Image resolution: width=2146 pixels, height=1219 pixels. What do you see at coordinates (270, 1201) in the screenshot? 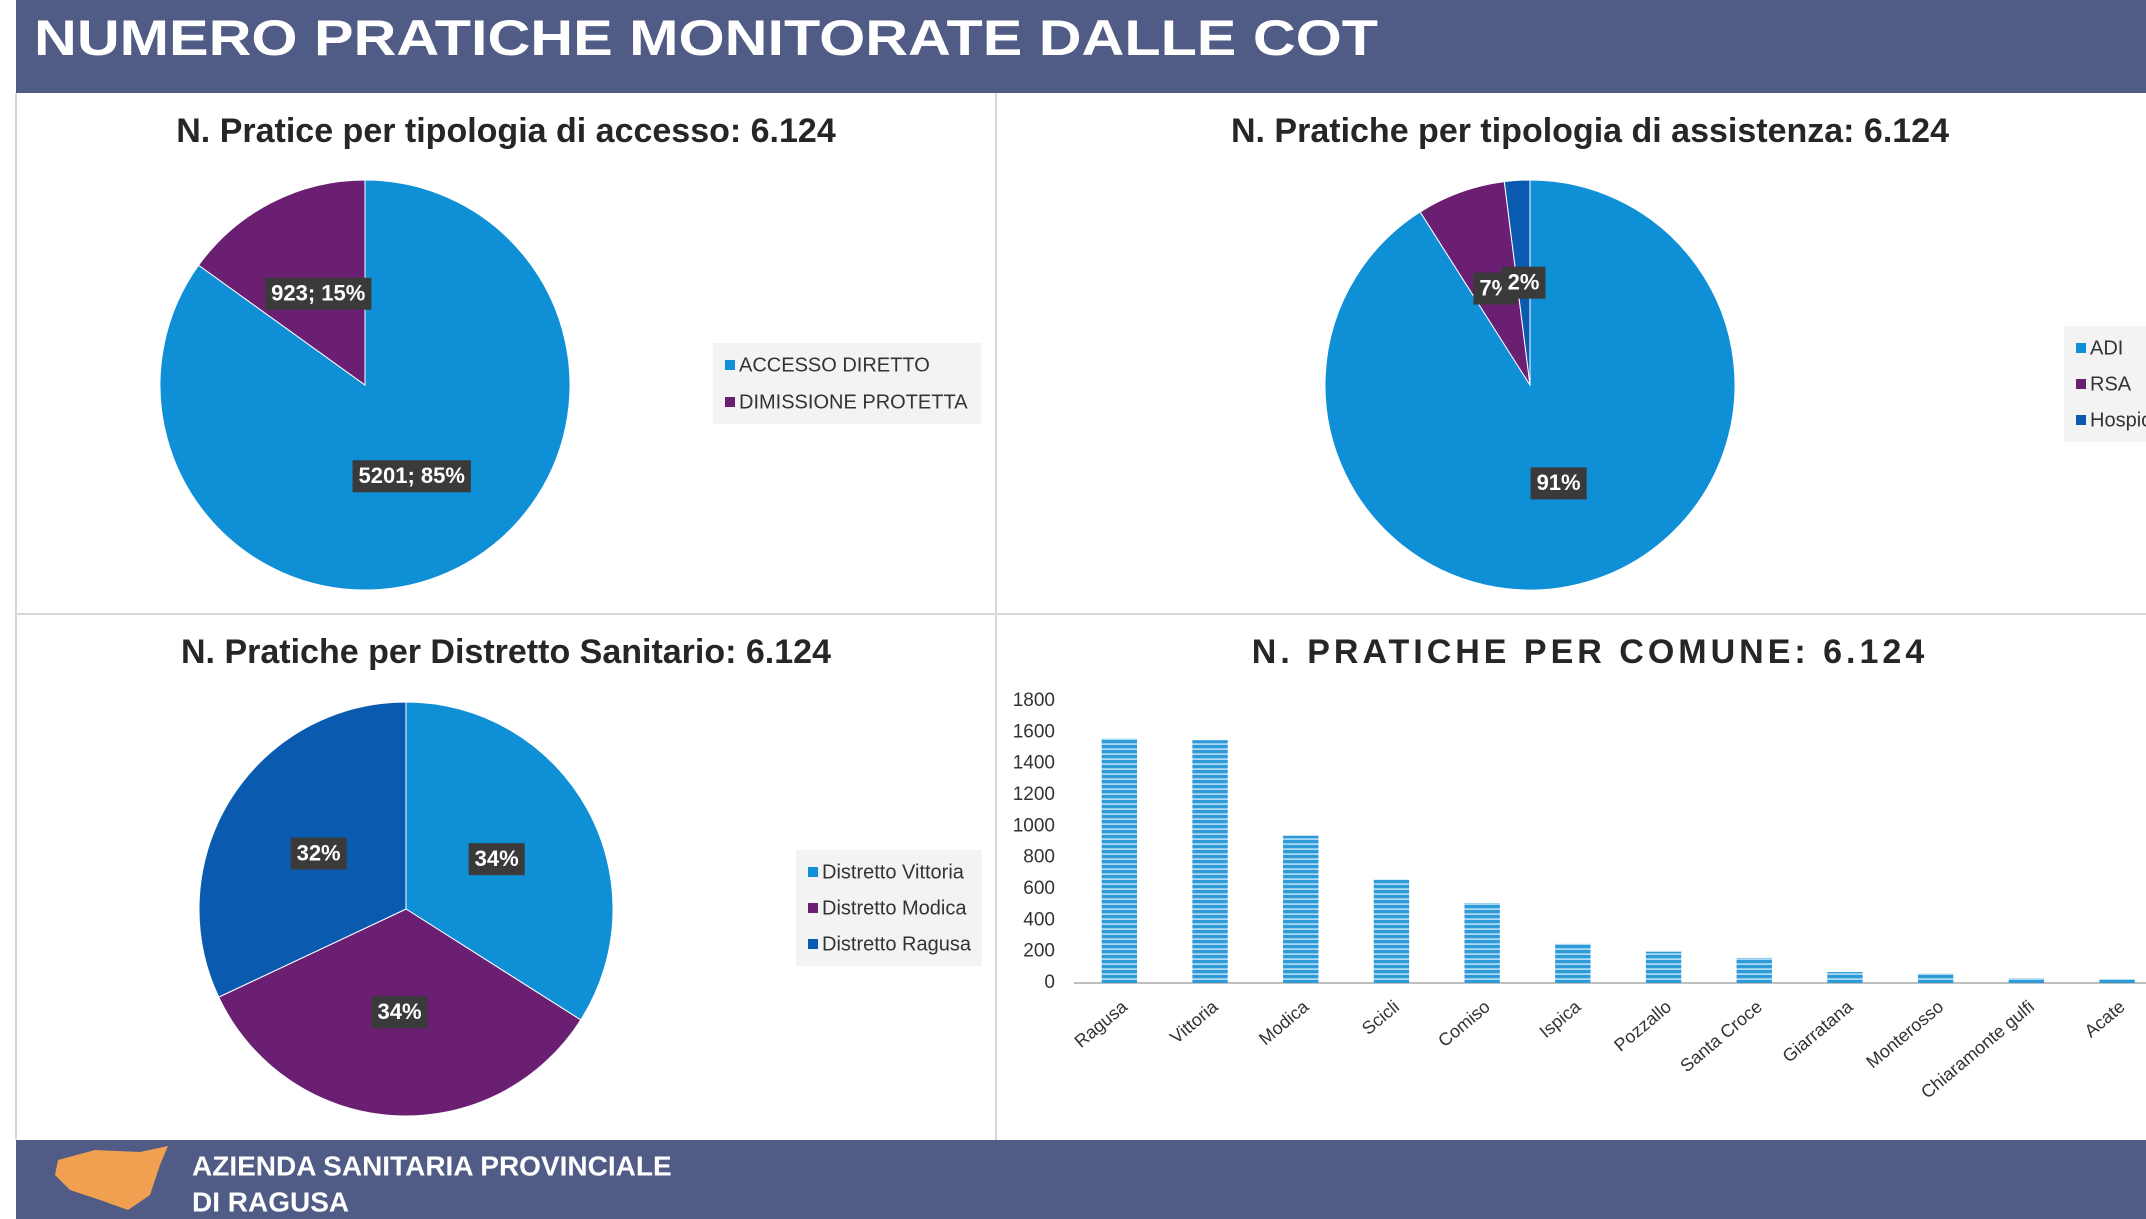
I see `footer-text: DI RAGUSA` at bounding box center [270, 1201].